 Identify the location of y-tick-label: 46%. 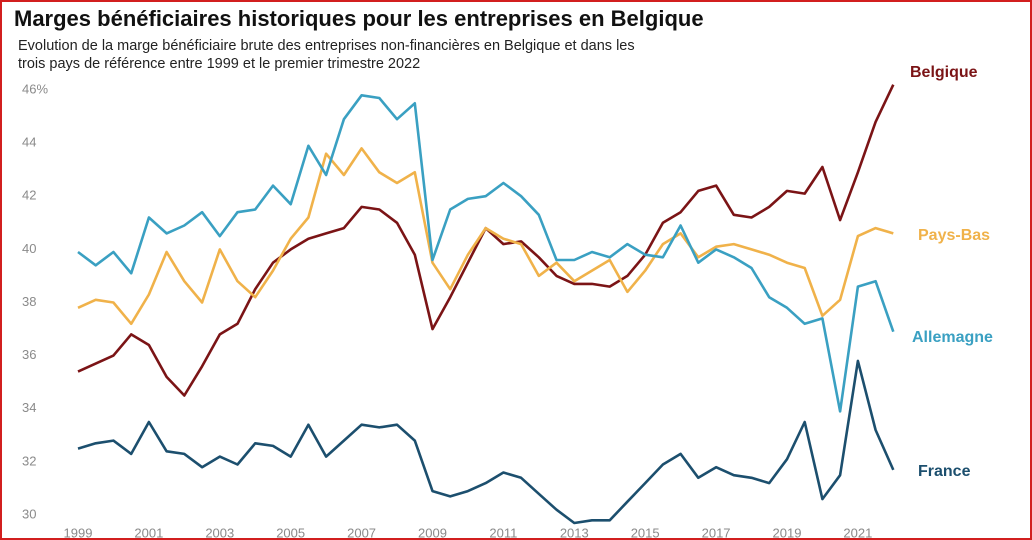
(35, 88).